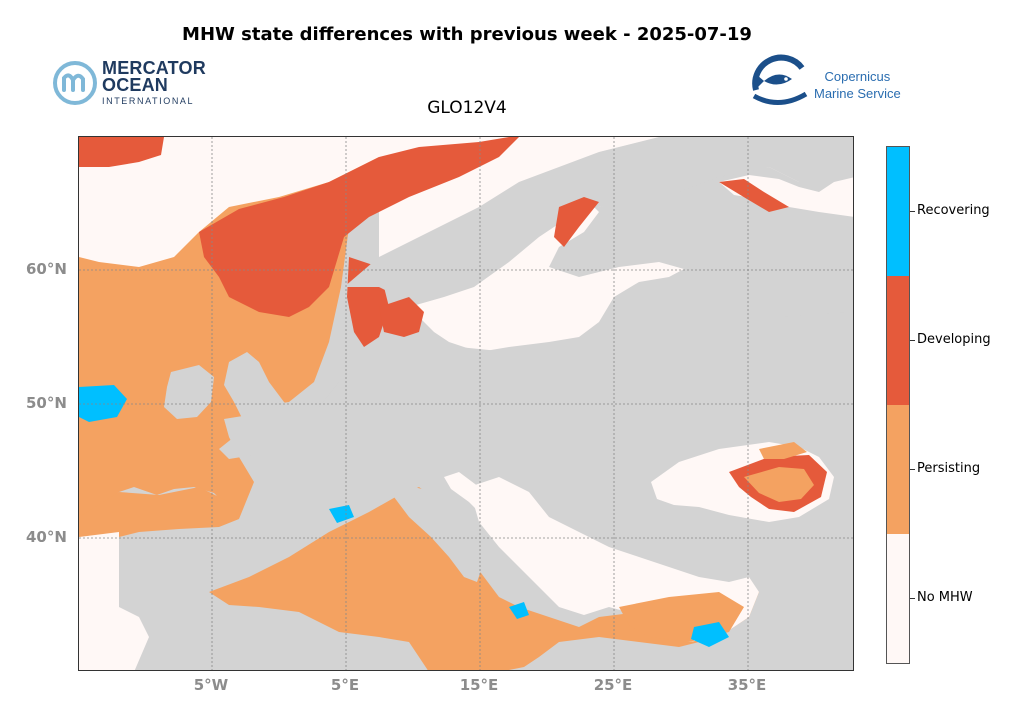 The width and height of the screenshot is (1024, 721). I want to click on recovering-biscay, so click(103, 403).